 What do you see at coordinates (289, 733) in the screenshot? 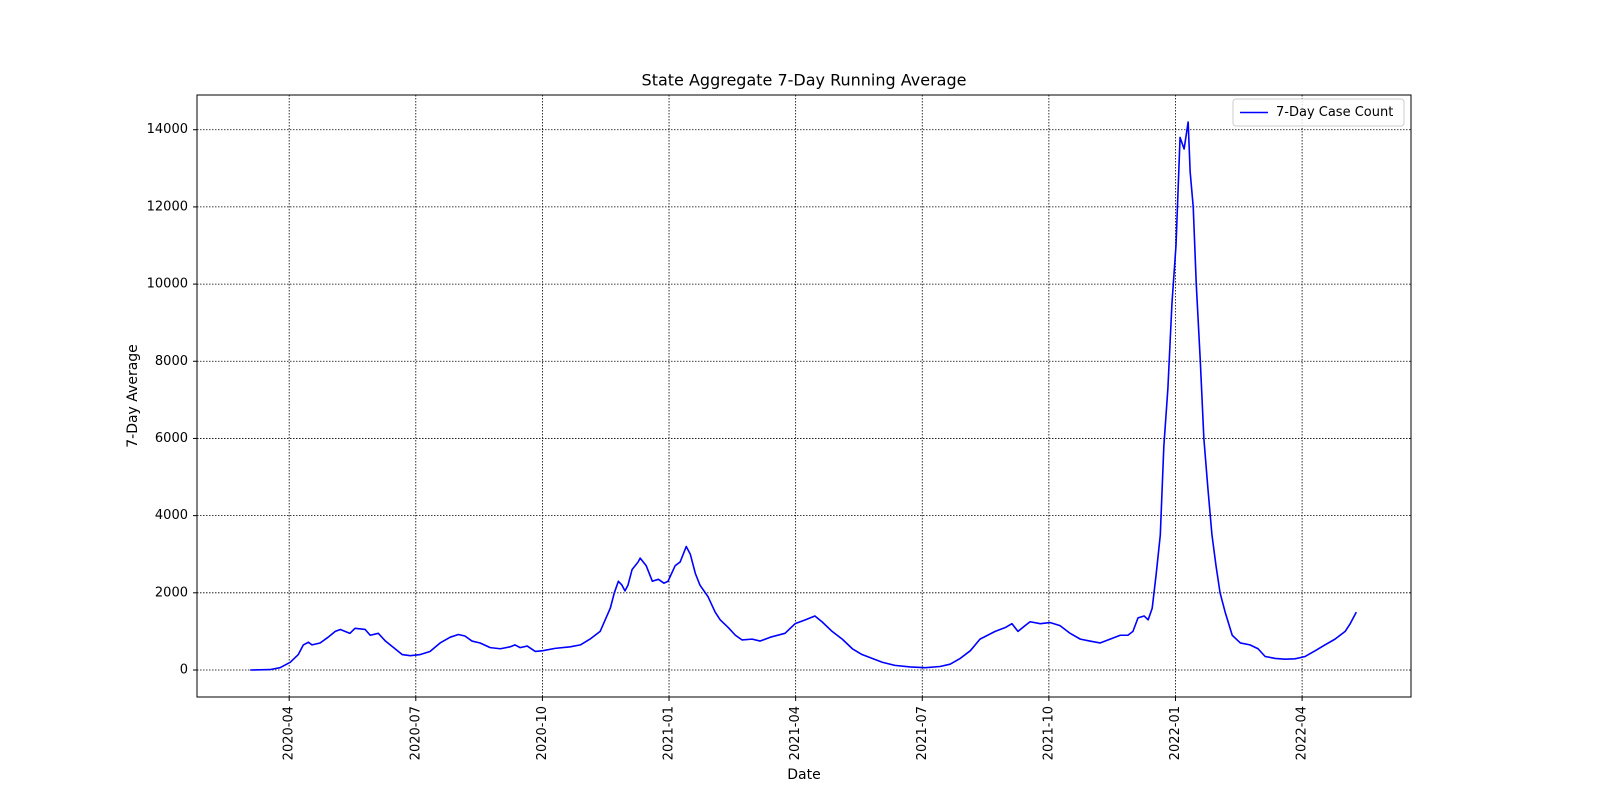
I see `x-tick-label: 2020-04` at bounding box center [289, 733].